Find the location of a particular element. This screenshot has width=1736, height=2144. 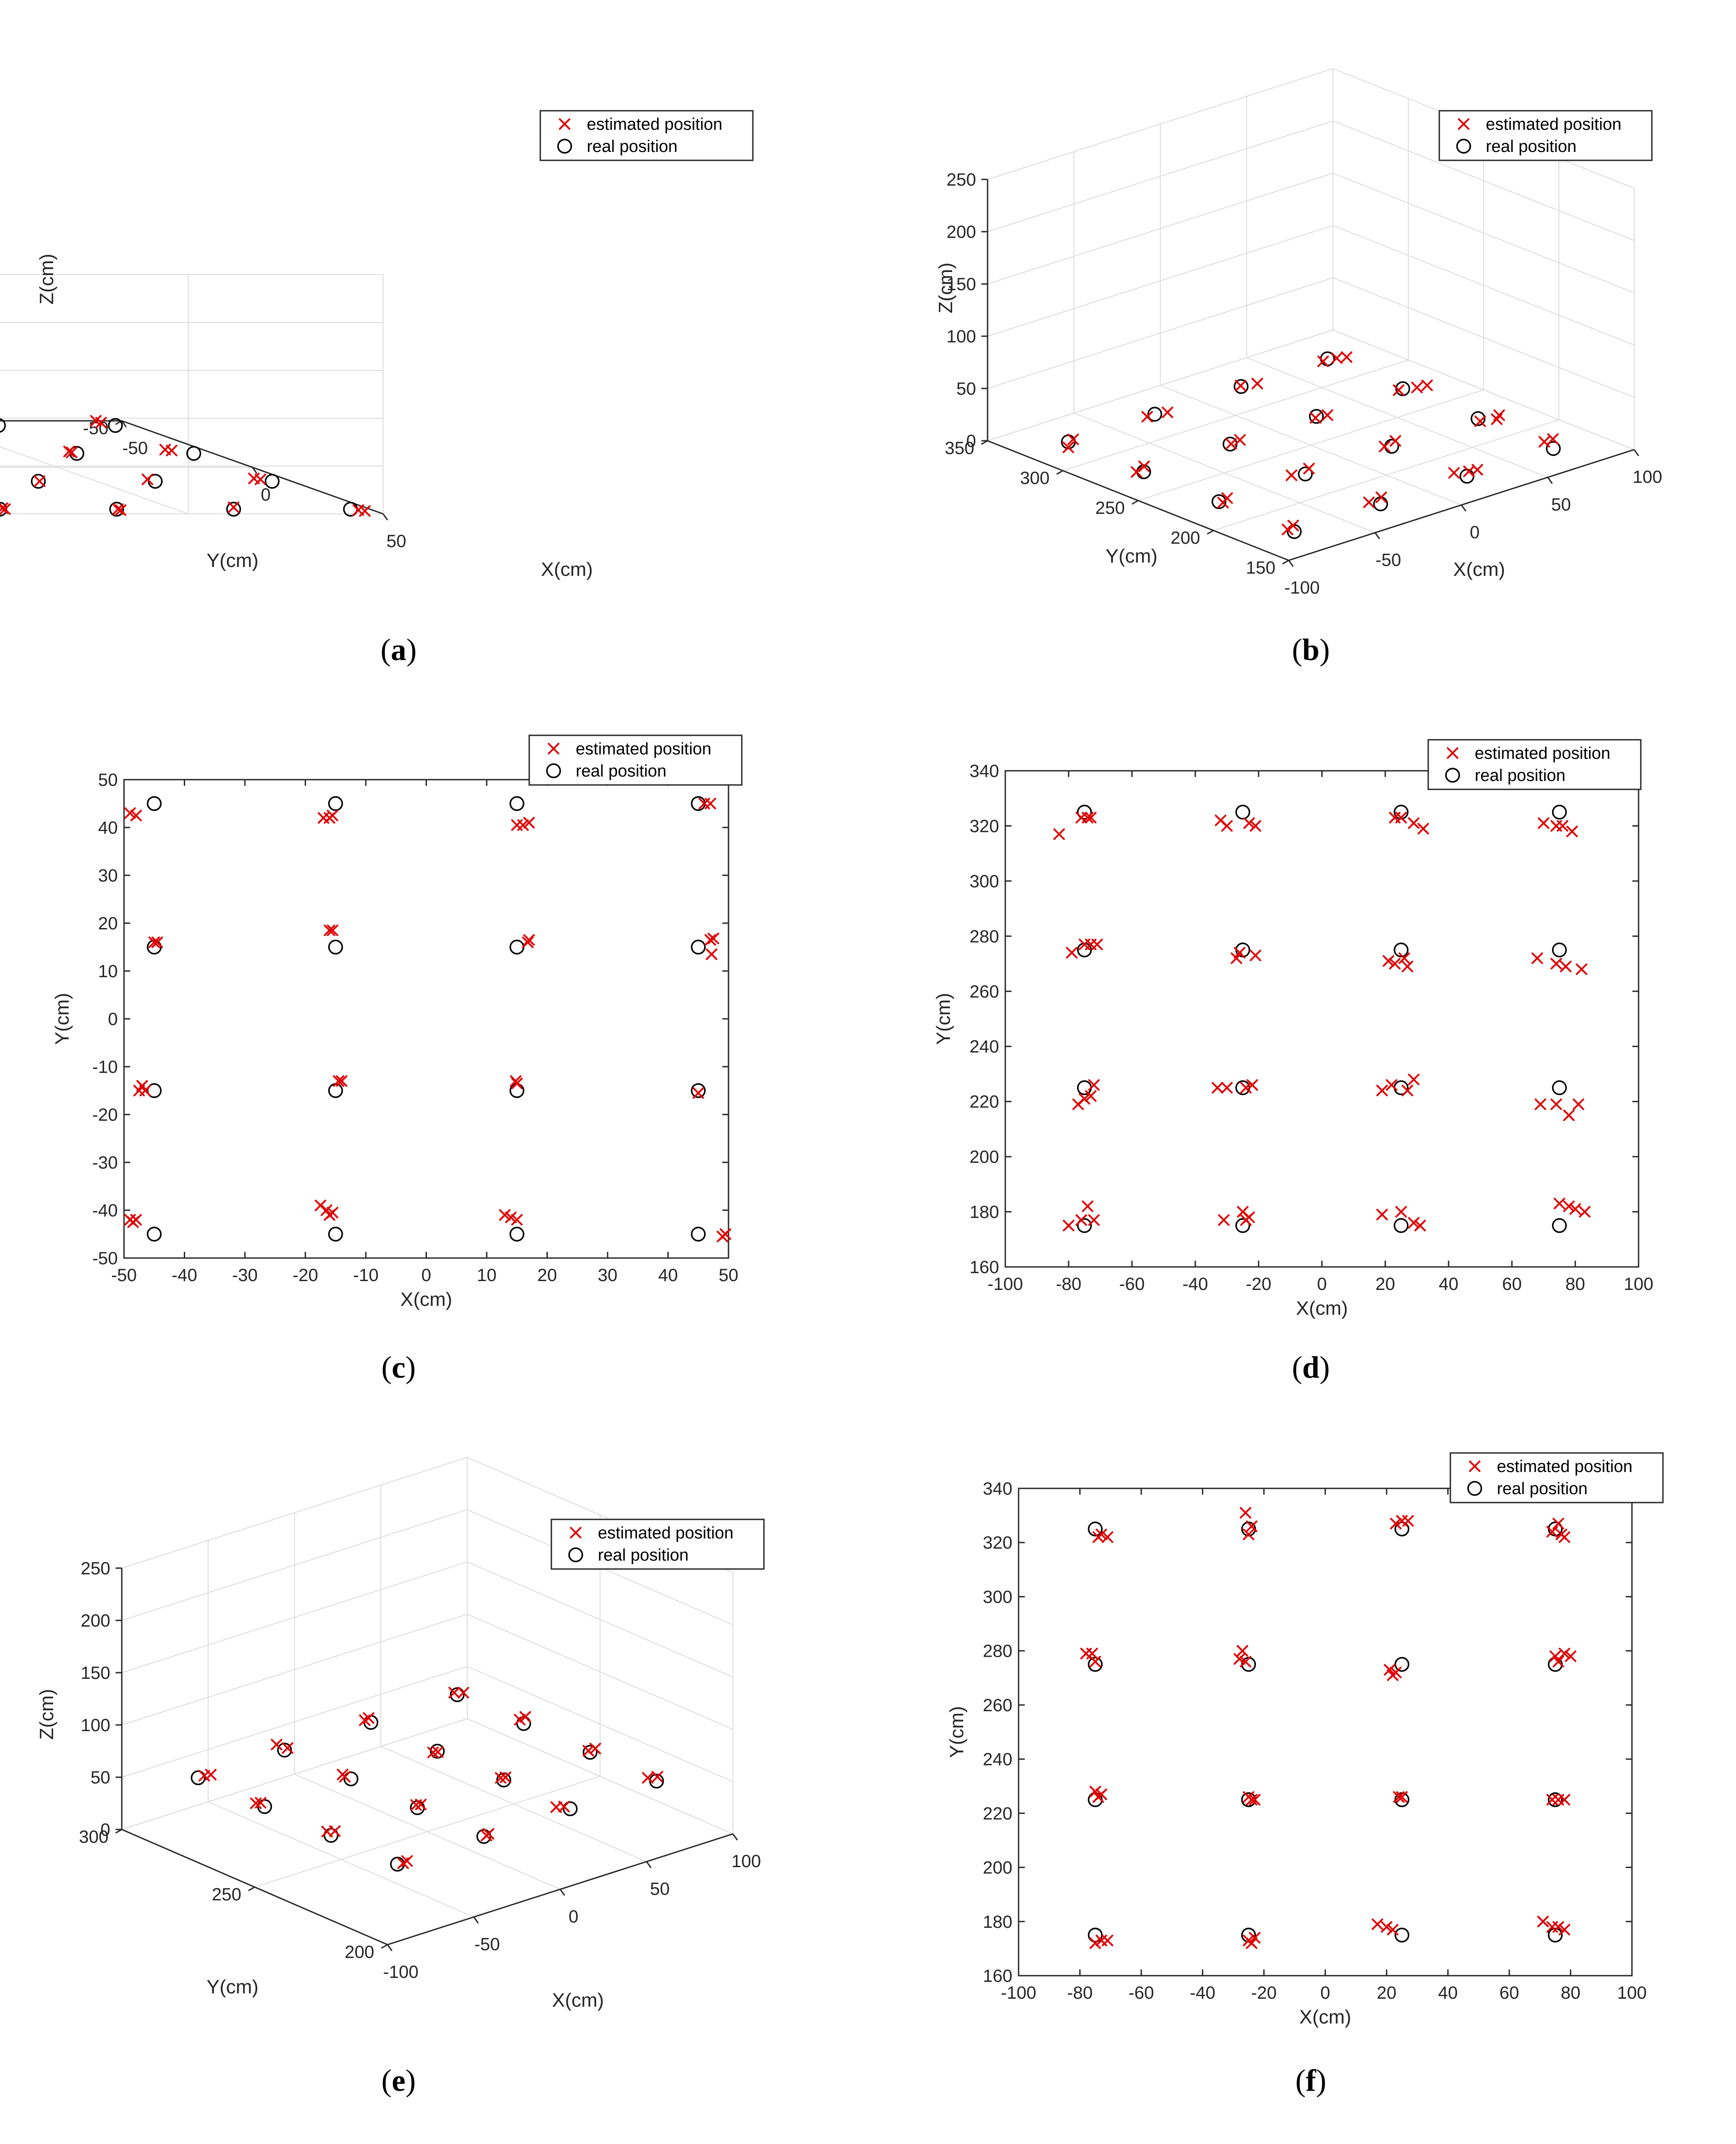

y-tick-label: 320 is located at coordinates (984, 826).